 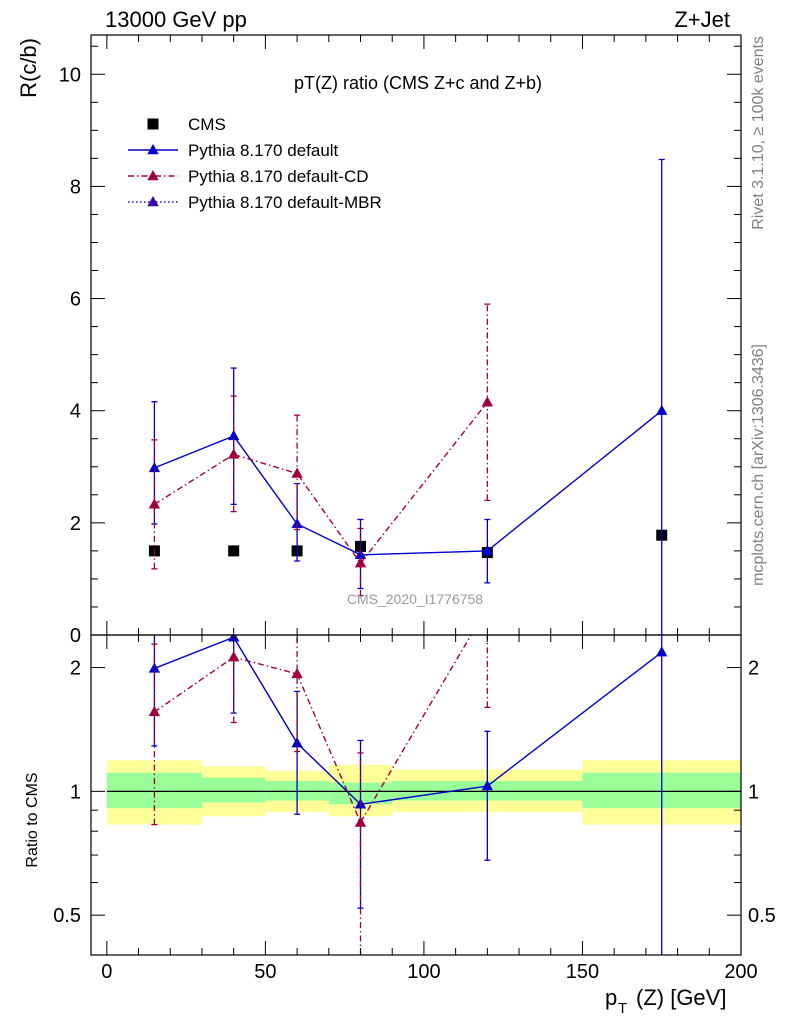 What do you see at coordinates (285, 202) in the screenshot?
I see `legend-label-pythia-8-170-default-mbr: Pythia 8.170 default-MBR` at bounding box center [285, 202].